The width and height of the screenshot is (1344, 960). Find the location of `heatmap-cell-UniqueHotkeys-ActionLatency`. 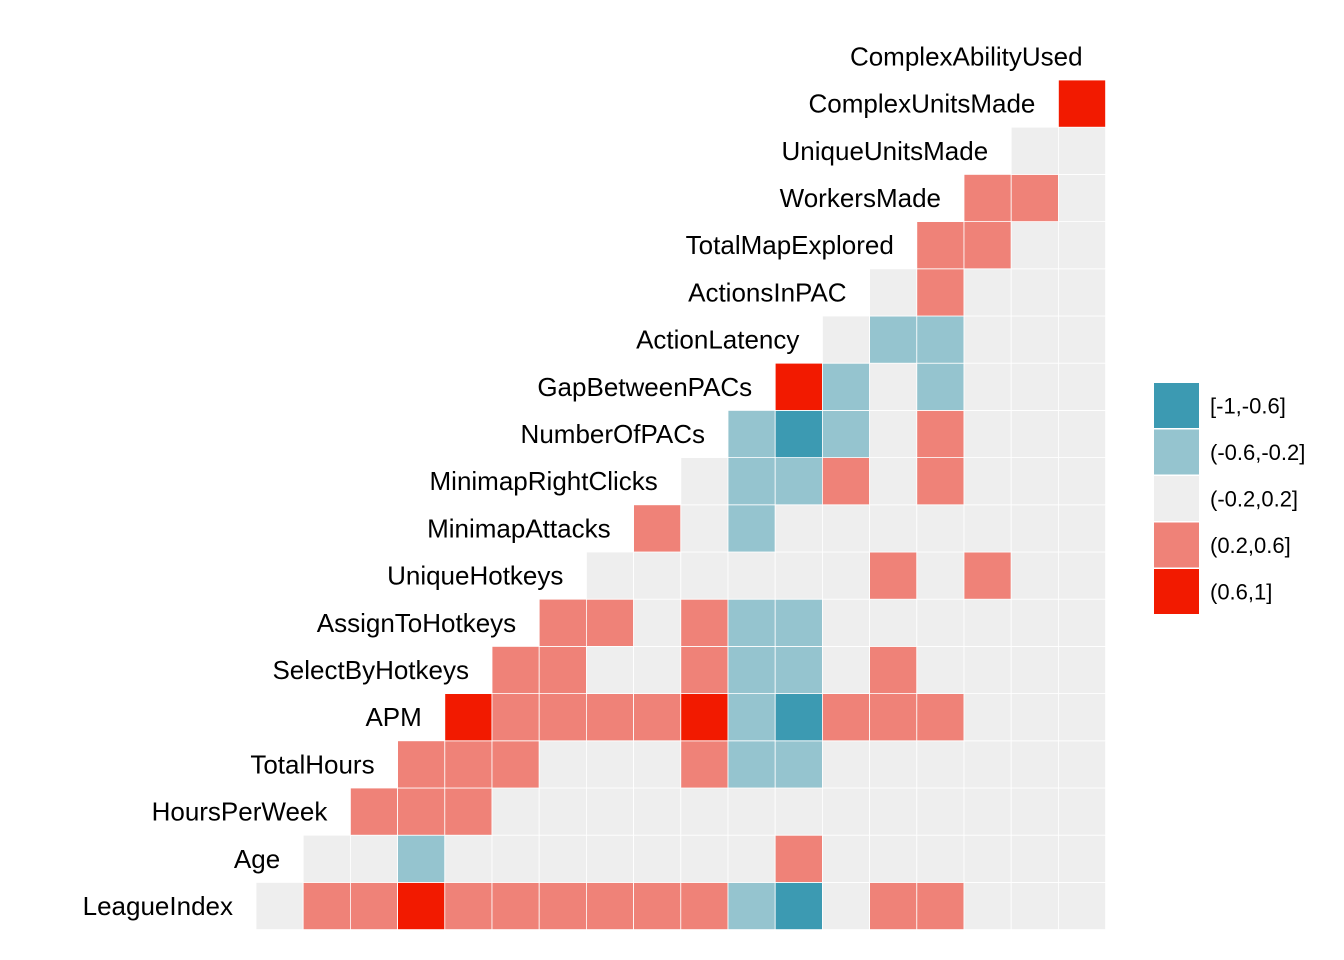

heatmap-cell-UniqueHotkeys-ActionLatency is located at coordinates (798, 575).